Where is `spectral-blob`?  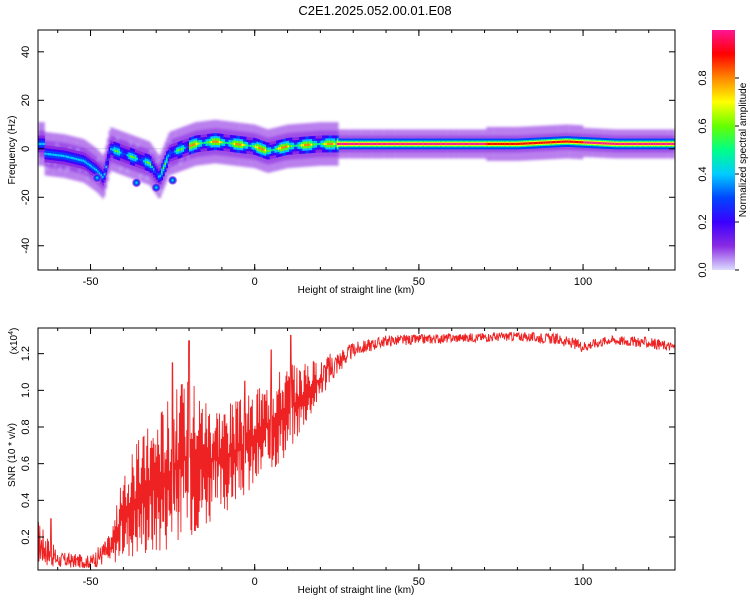 spectral-blob is located at coordinates (156, 187).